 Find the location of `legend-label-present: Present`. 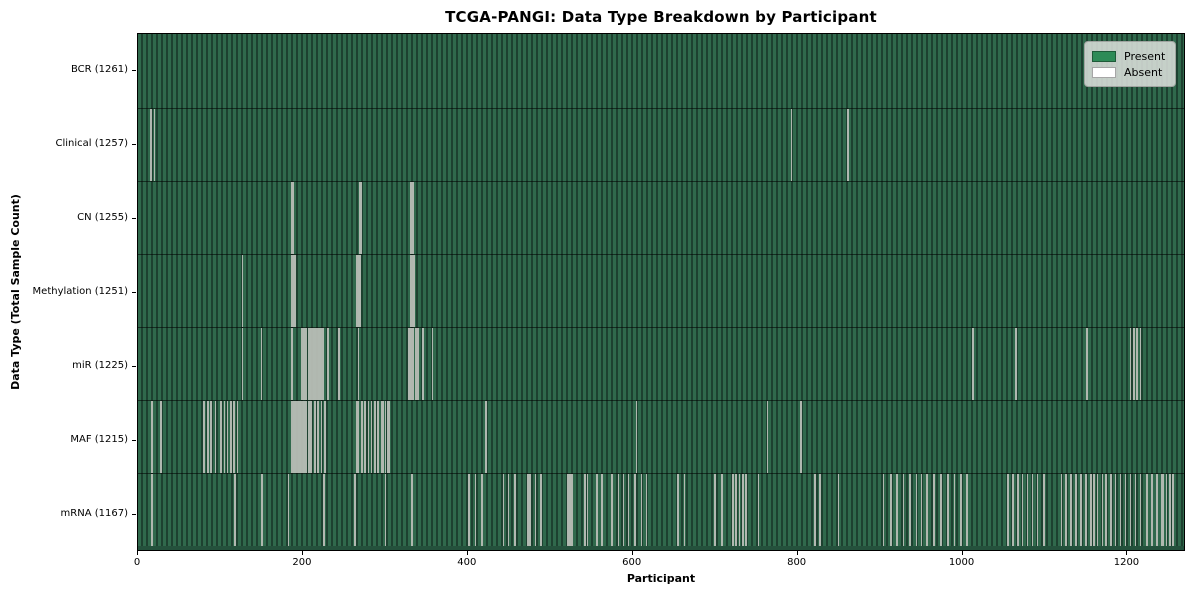

legend-label-present: Present is located at coordinates (1145, 56).